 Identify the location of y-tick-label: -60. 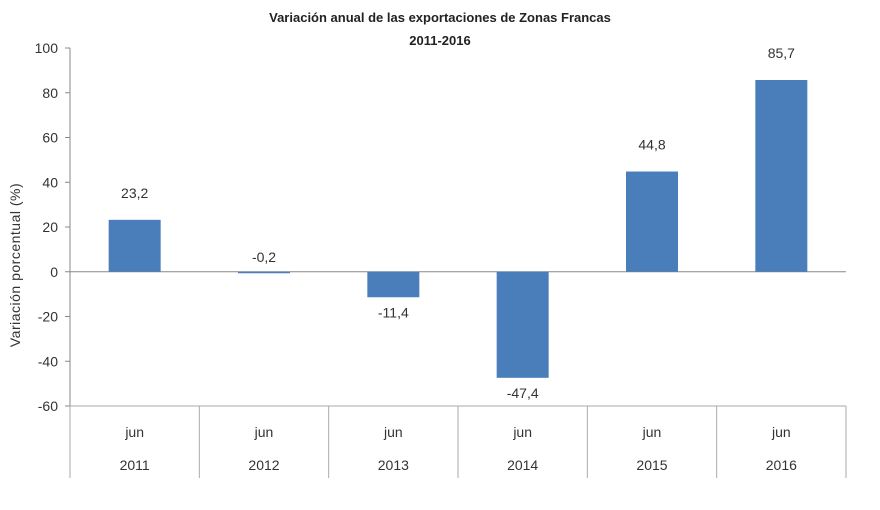
(48, 406).